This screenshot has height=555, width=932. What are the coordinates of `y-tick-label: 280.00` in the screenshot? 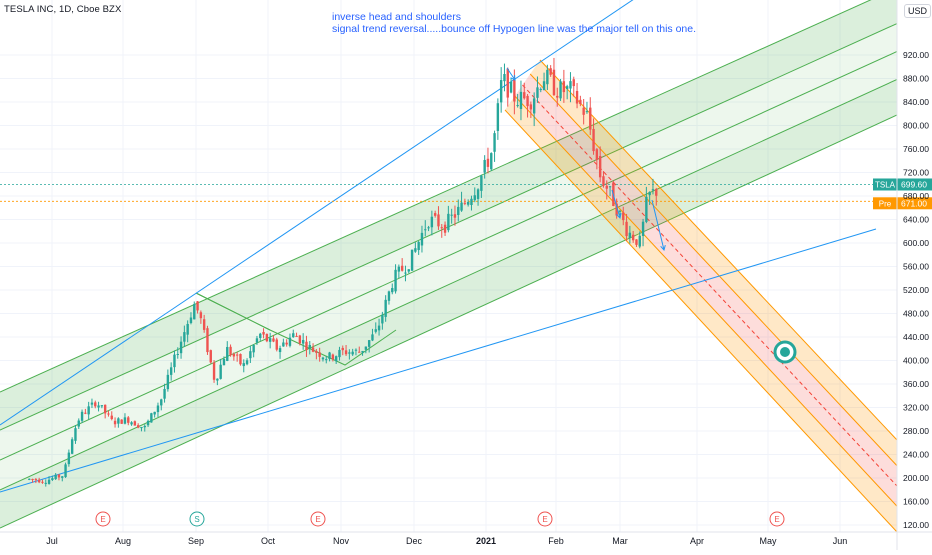 It's located at (916, 431).